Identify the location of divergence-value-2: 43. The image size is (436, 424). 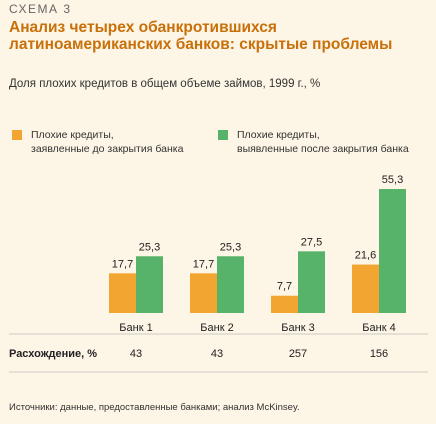
(217, 354).